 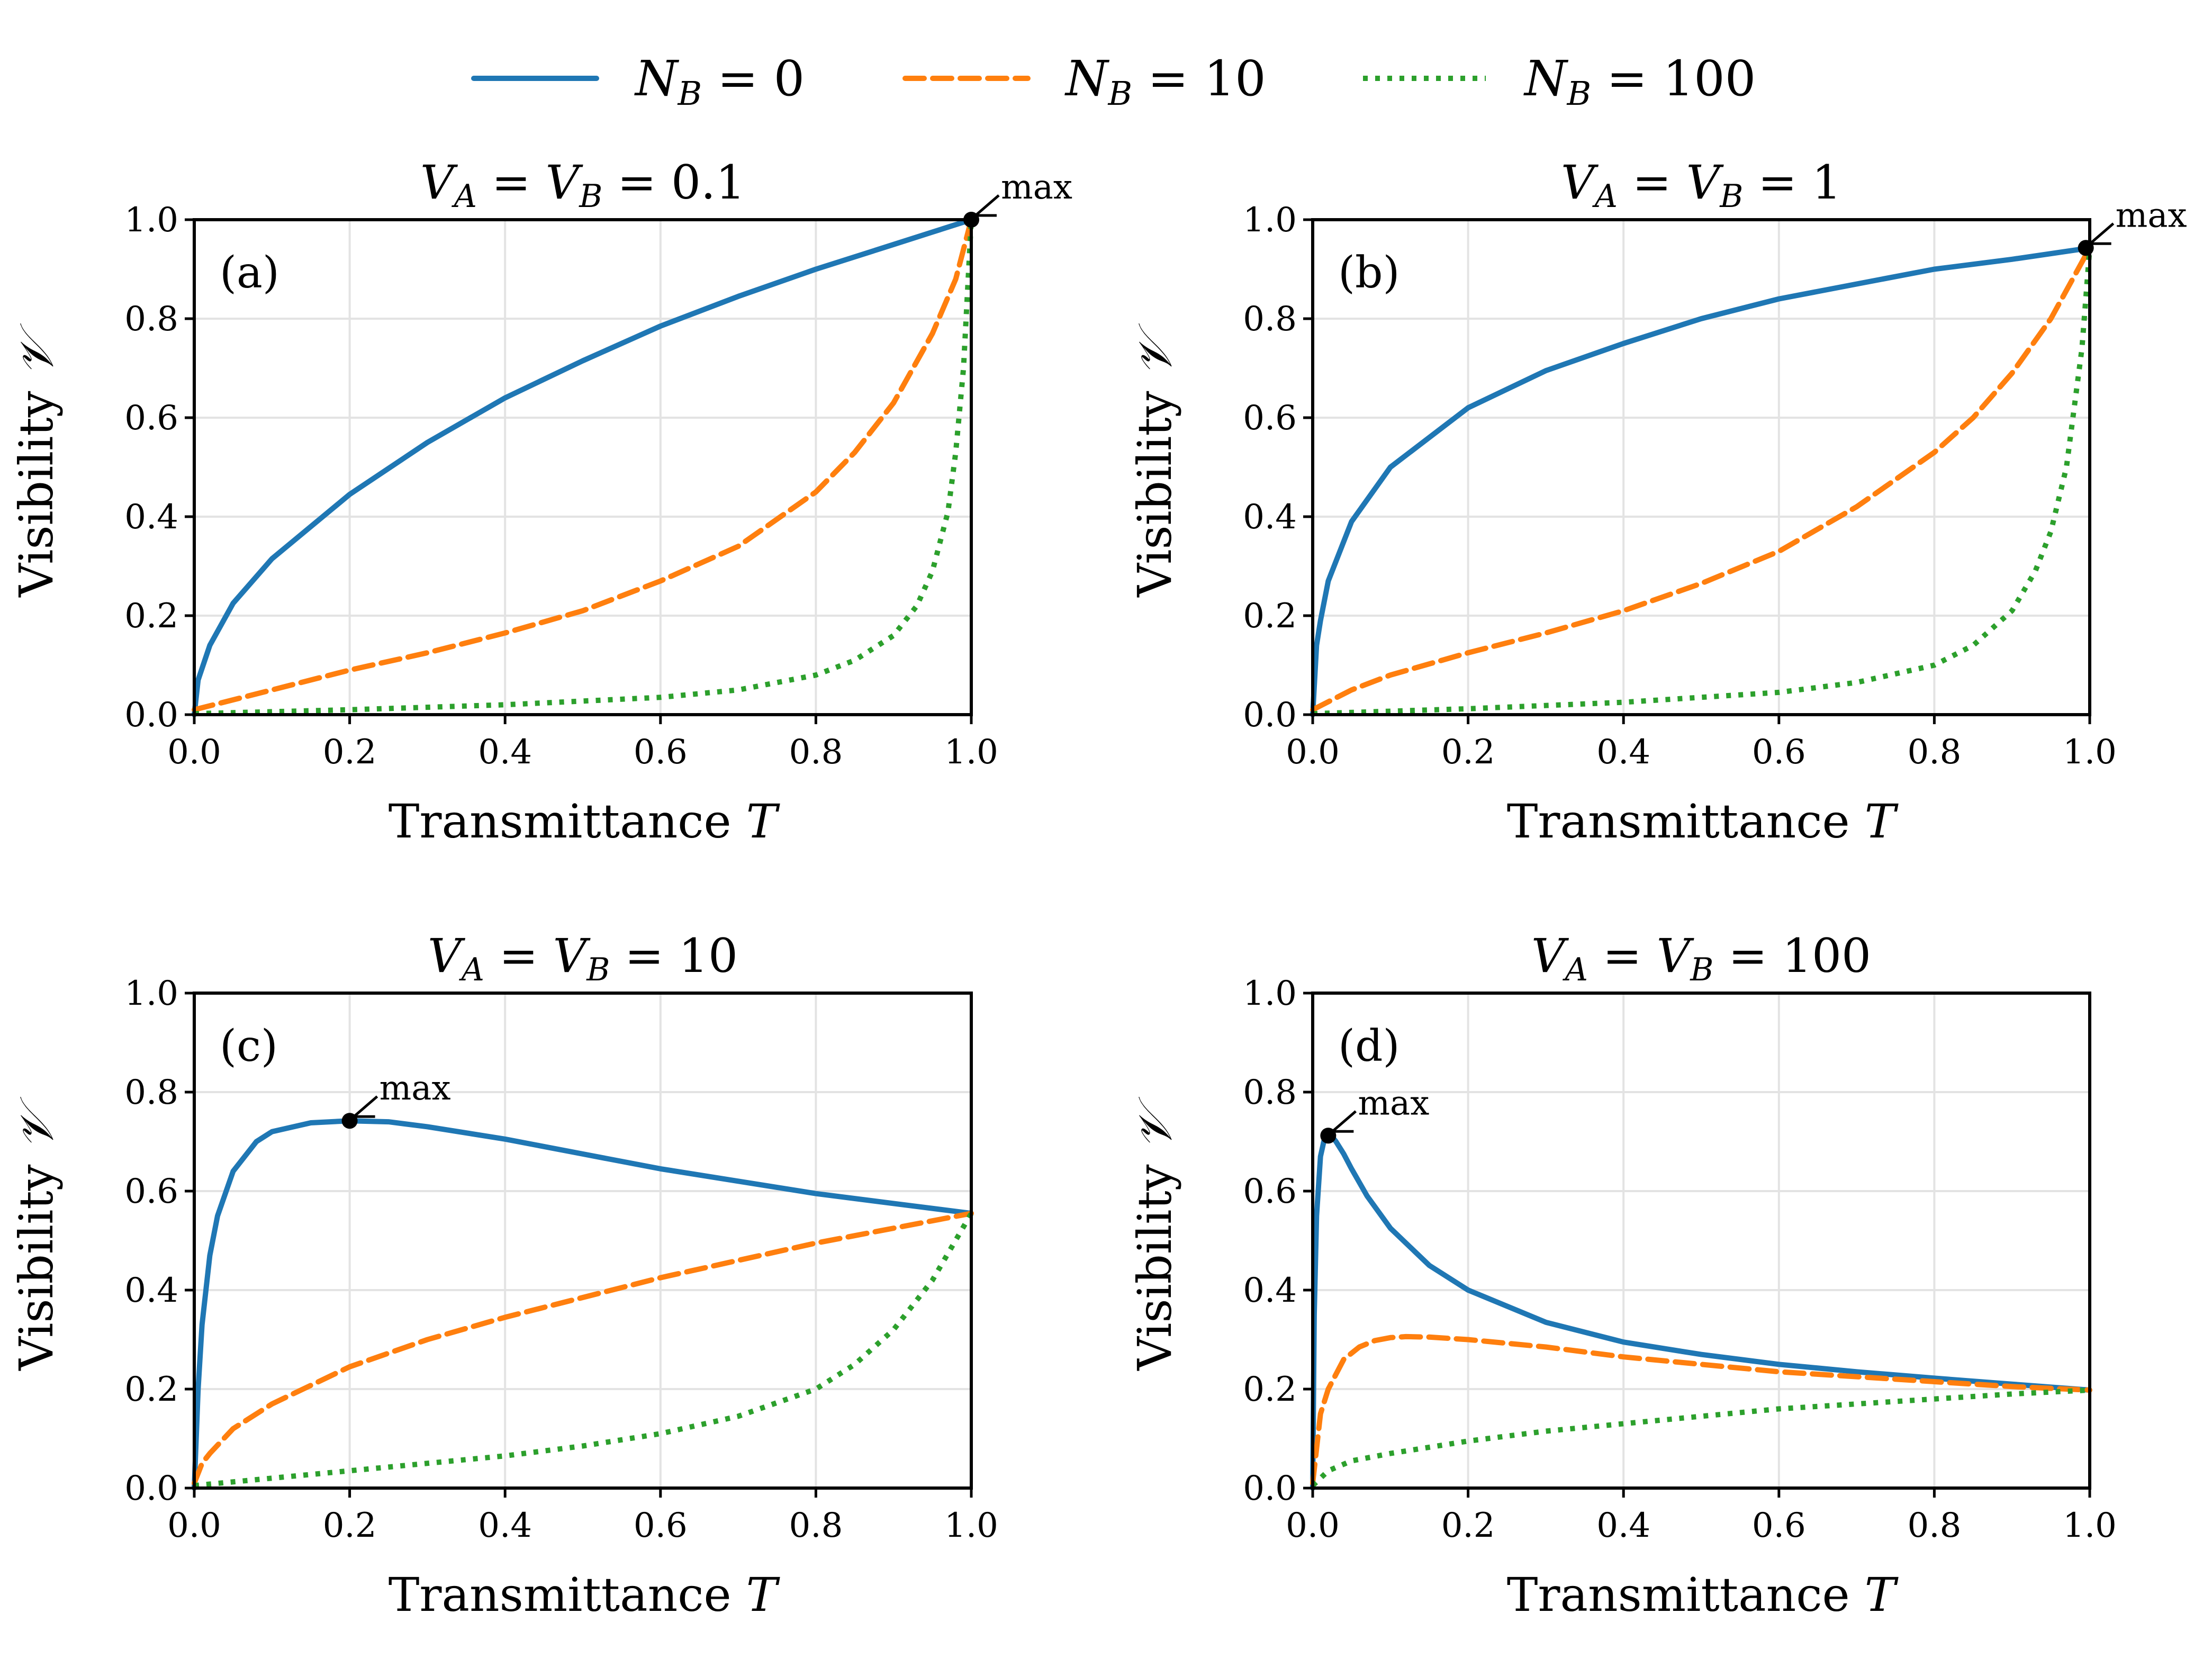 I want to click on subplot-title: VA = VB = 1, so click(x=1701, y=185).